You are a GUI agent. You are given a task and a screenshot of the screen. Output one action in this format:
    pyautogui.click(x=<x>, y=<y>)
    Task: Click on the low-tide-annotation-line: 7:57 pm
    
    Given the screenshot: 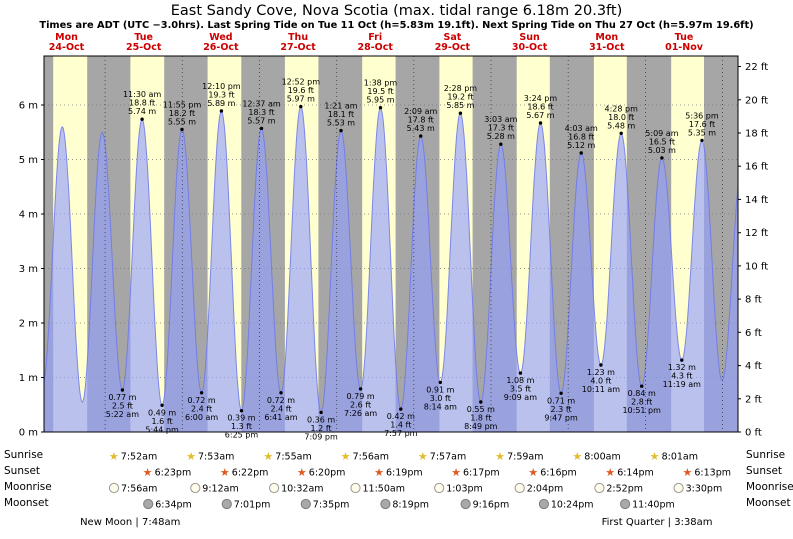 What is the action you would take?
    pyautogui.click(x=401, y=433)
    